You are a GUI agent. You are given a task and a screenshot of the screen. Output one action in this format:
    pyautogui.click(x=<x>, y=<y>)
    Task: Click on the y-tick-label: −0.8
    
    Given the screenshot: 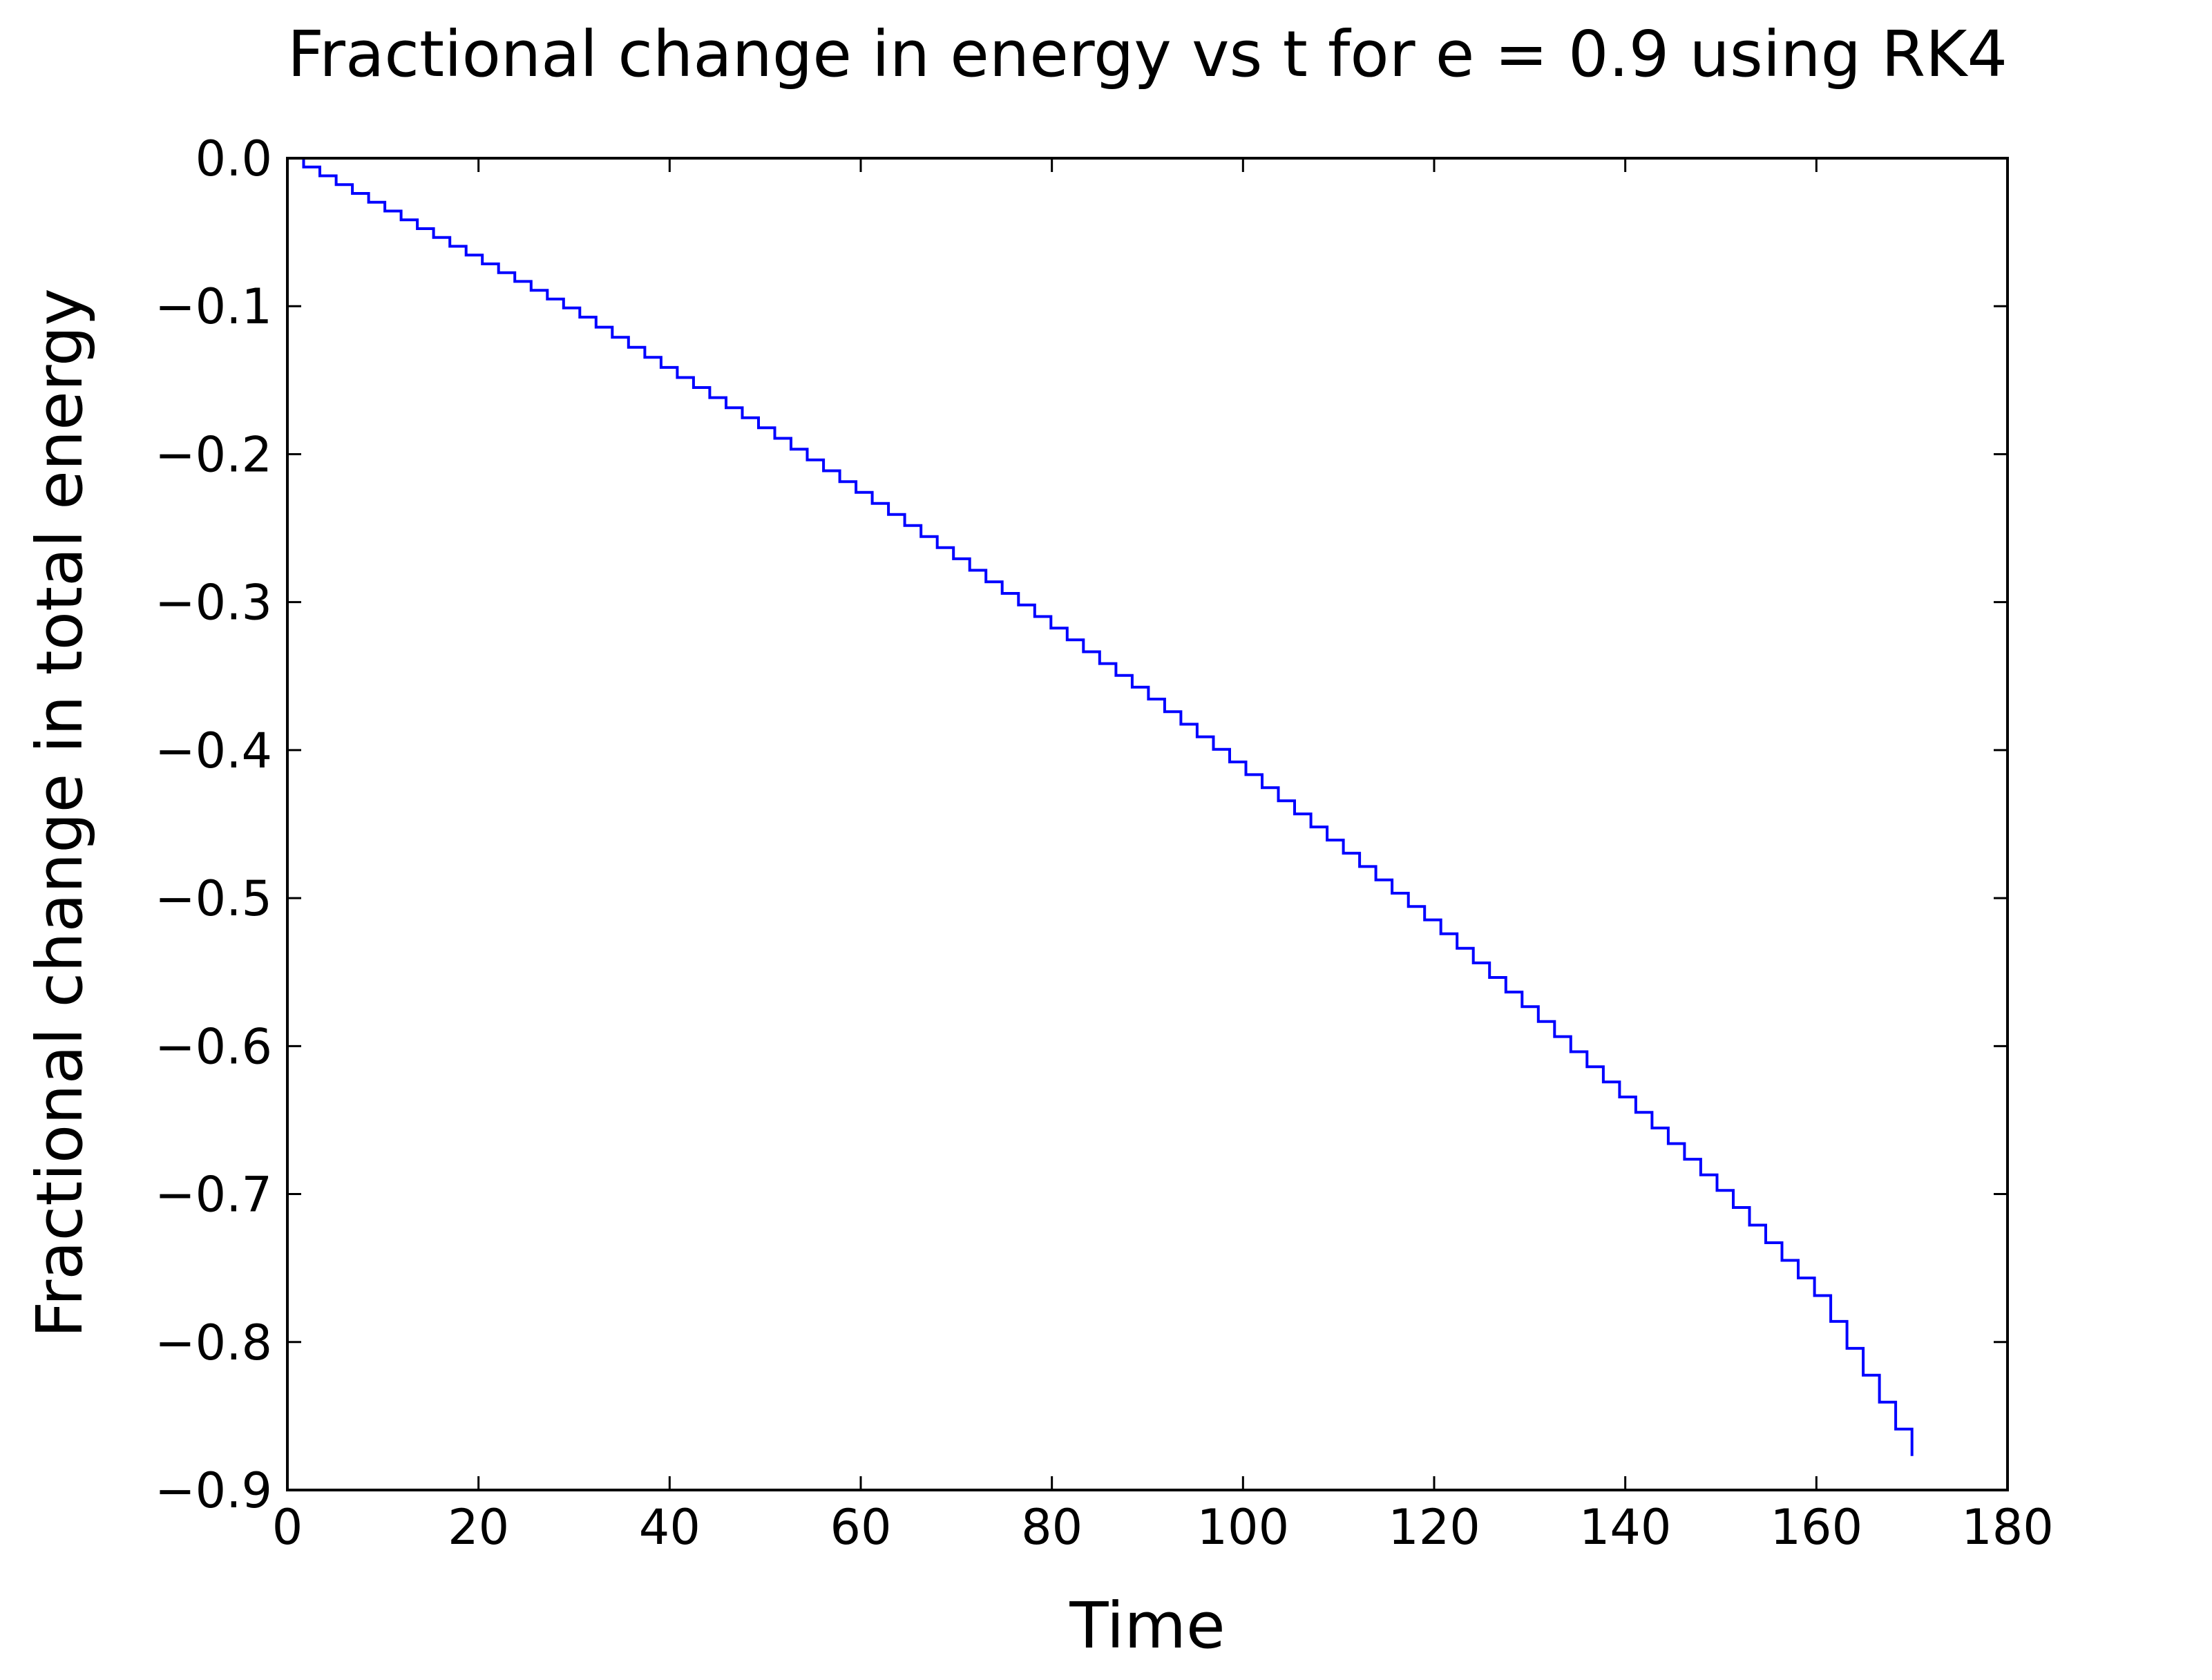 What is the action you would take?
    pyautogui.click(x=213, y=1343)
    